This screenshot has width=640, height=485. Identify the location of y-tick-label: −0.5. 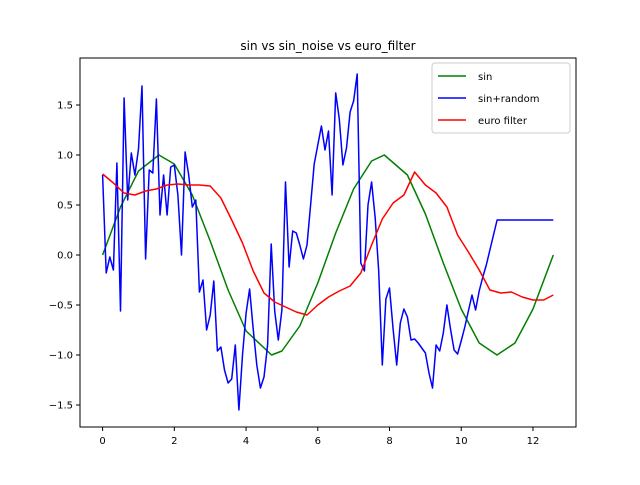
(61, 306).